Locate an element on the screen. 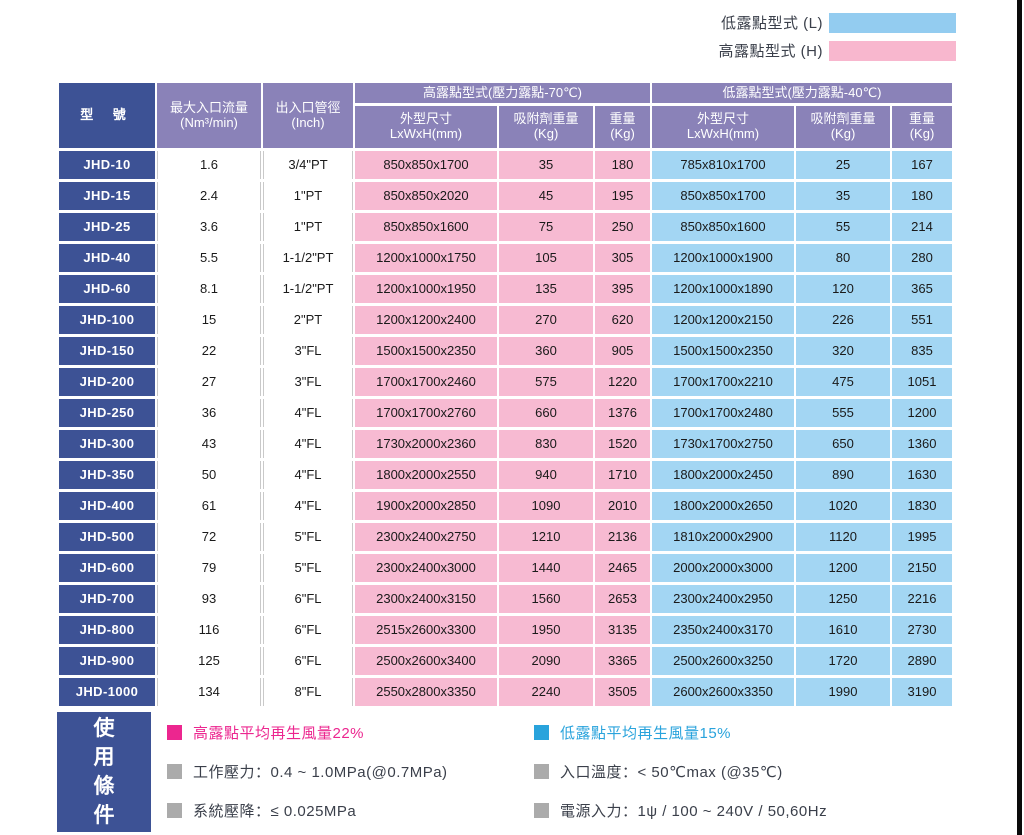  cell-h-adsorbent-weight: 105 is located at coordinates (546, 258).